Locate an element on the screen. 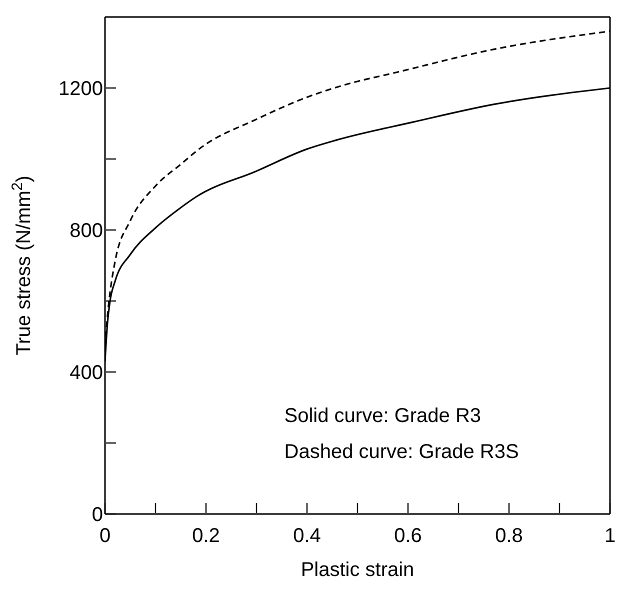 This screenshot has height=604, width=636. x-tick-label: 0.4 is located at coordinates (307, 536).